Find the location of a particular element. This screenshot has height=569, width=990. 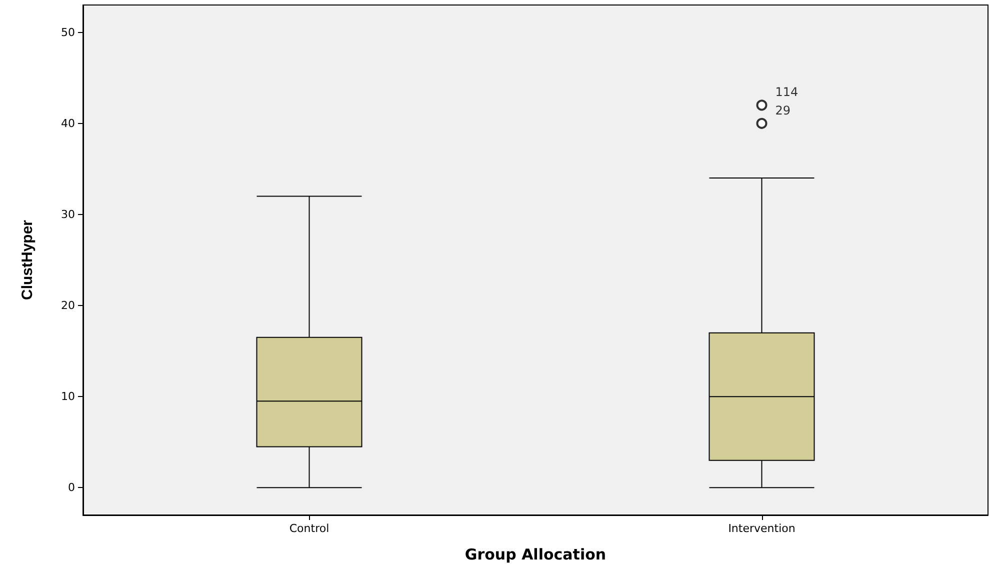

x-axis-title: Group Allocation is located at coordinates (535, 555).